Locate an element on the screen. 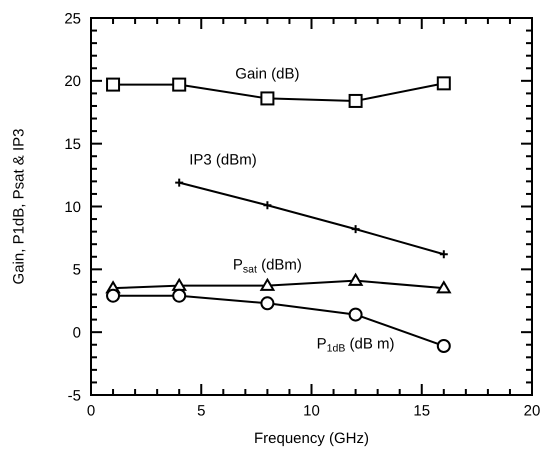 The width and height of the screenshot is (544, 455). x-tick-label: 20 is located at coordinates (532, 411).